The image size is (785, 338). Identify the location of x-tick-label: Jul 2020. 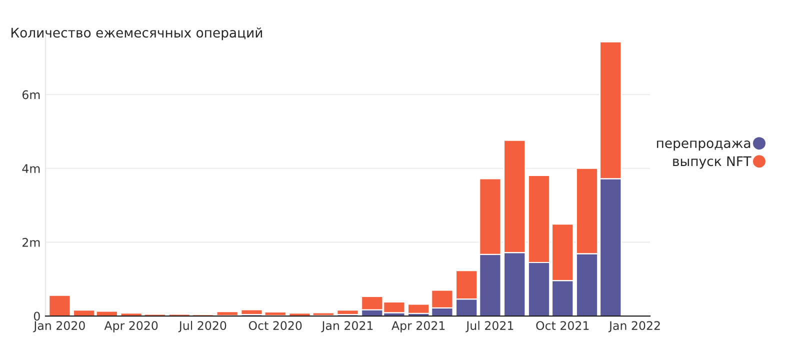
(202, 326).